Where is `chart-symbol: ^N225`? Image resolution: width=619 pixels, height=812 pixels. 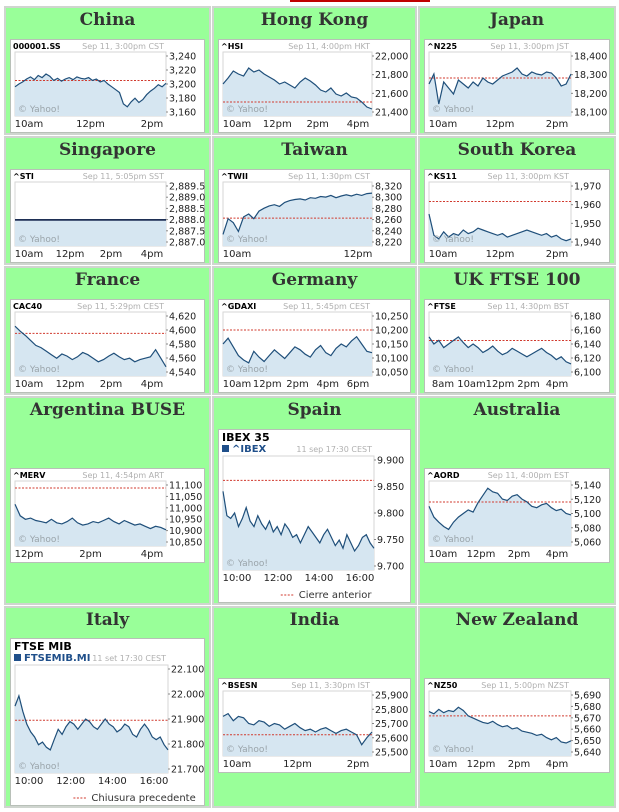 chart-symbol: ^N225 is located at coordinates (442, 46).